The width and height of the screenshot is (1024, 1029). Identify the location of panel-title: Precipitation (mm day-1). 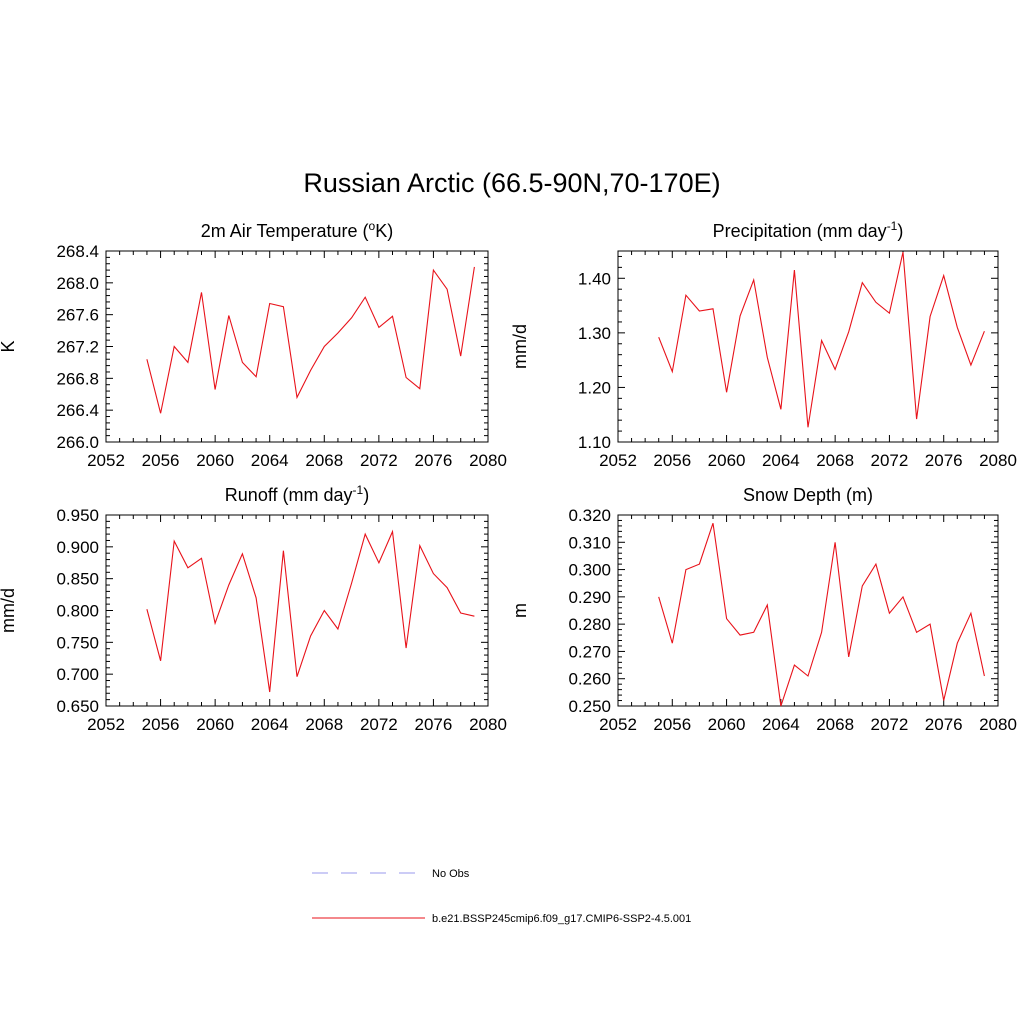
(808, 230).